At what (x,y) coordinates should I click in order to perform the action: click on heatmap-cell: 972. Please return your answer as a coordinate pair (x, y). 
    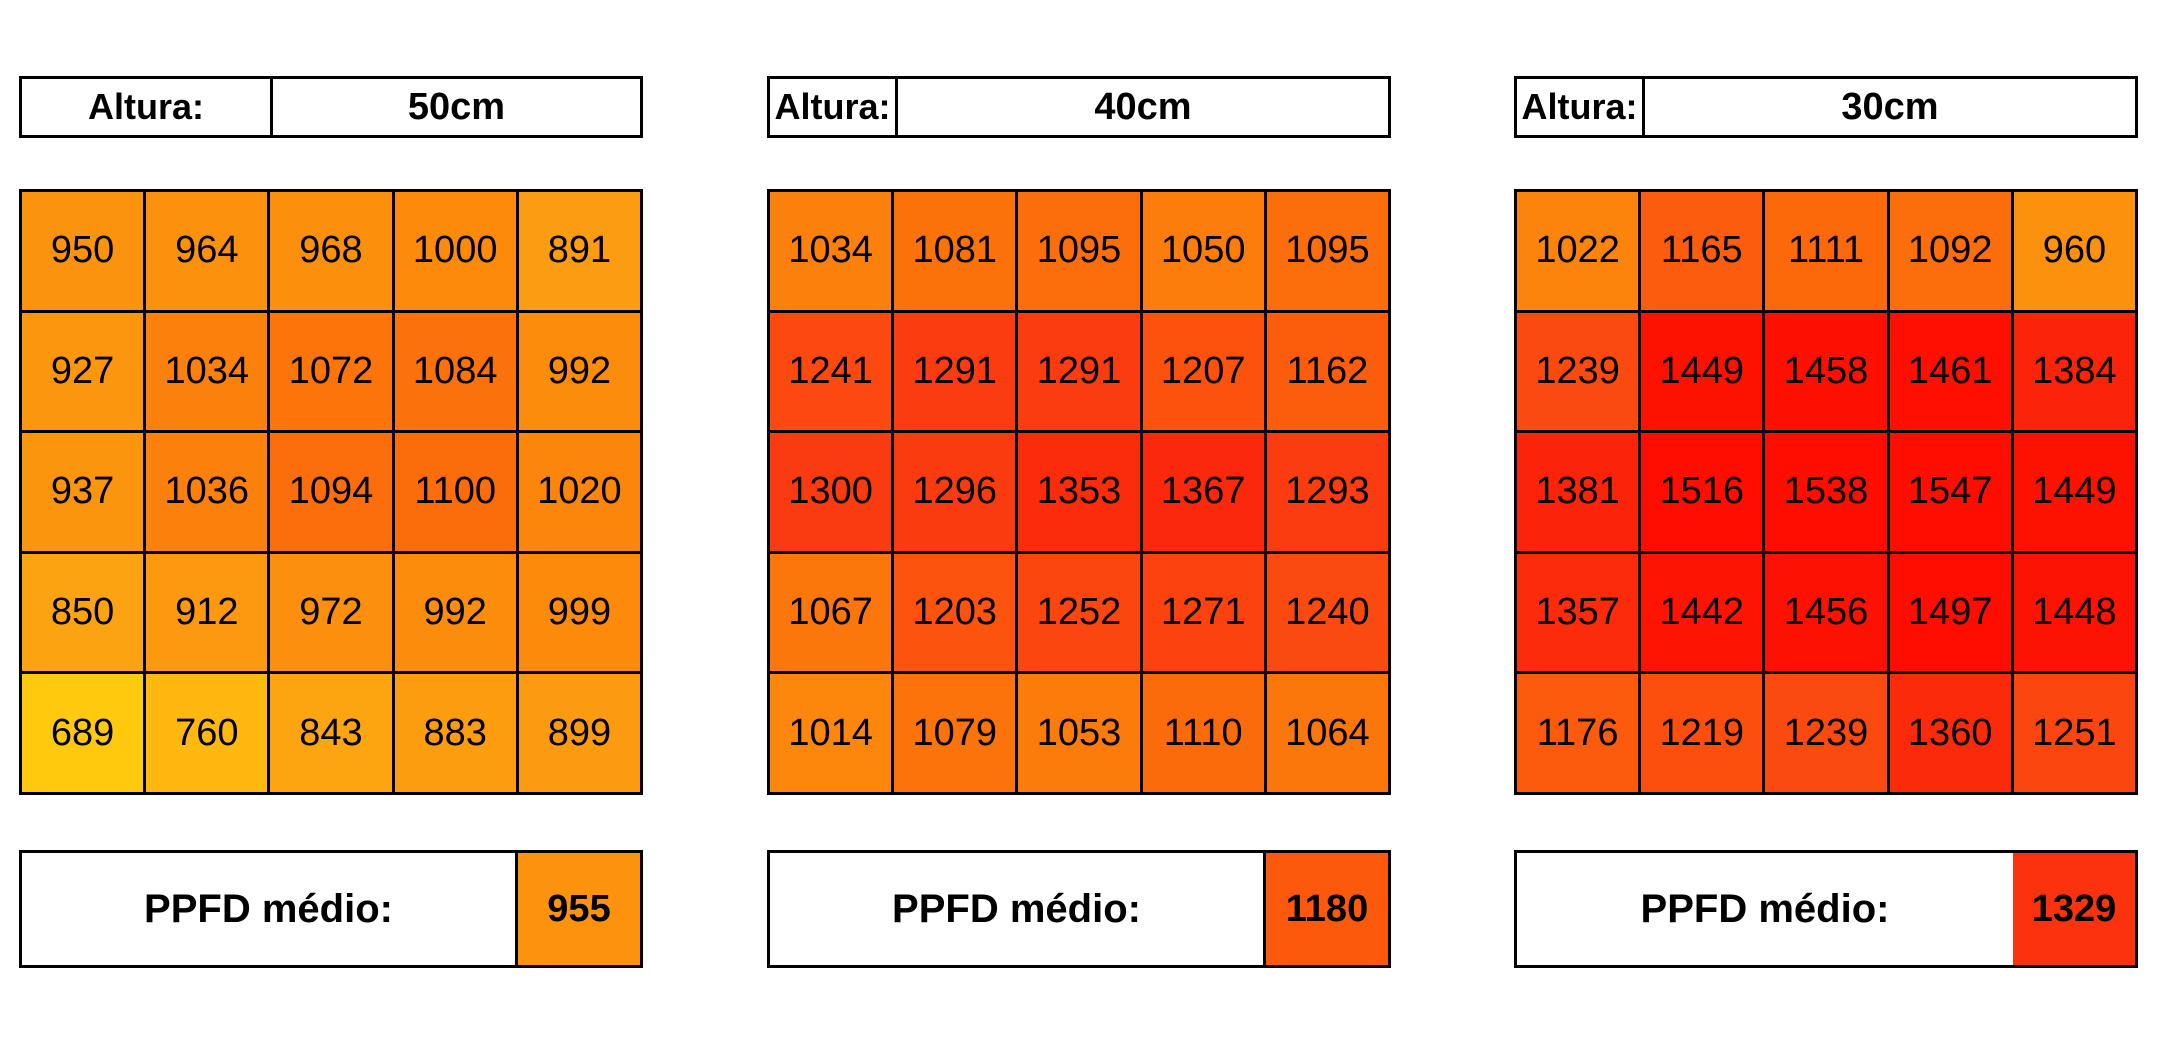
    Looking at the image, I should click on (331, 612).